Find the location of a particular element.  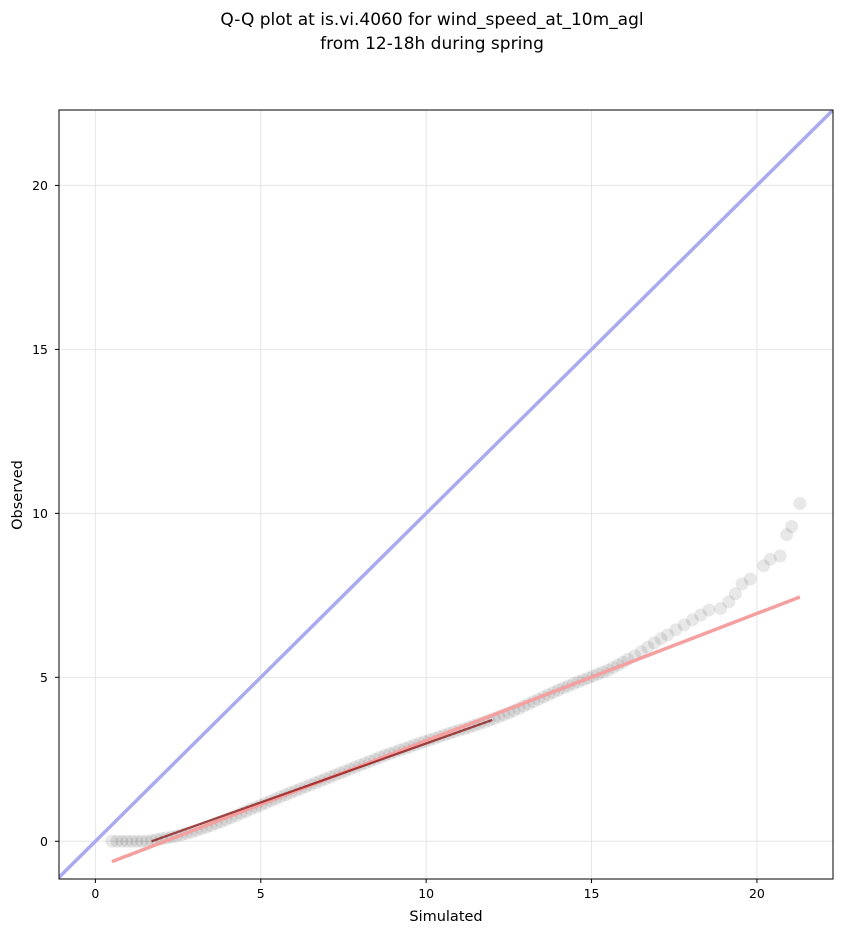

y-tick-label: 15 is located at coordinates (40, 349).